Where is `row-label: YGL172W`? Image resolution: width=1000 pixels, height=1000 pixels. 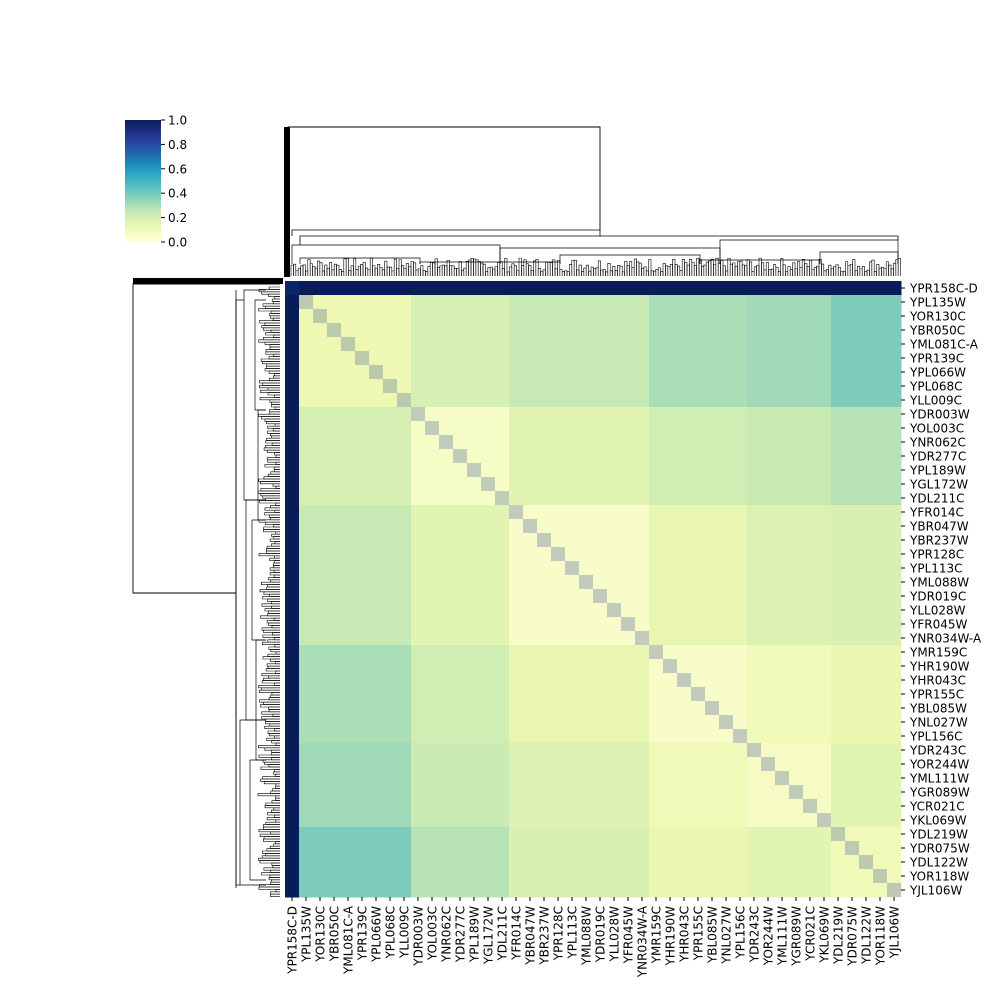
row-label: YGL172W is located at coordinates (938, 485).